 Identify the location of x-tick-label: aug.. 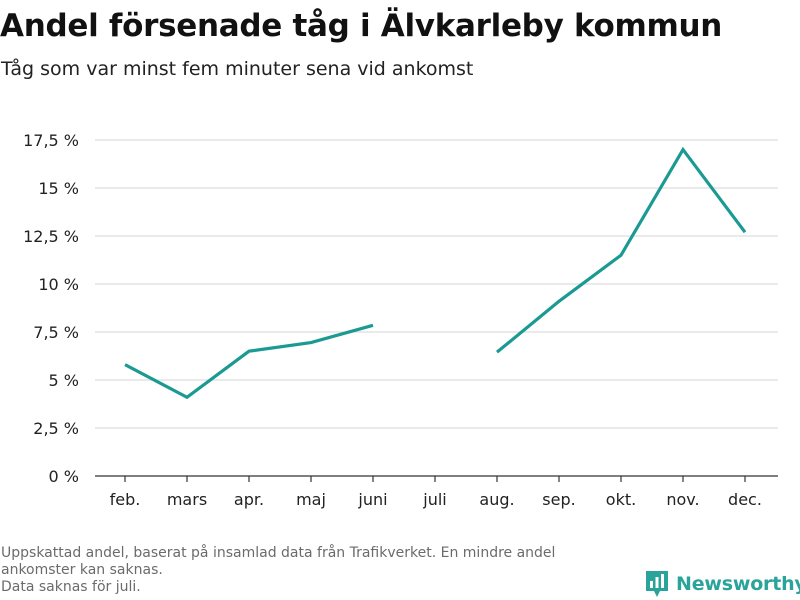
(496, 499).